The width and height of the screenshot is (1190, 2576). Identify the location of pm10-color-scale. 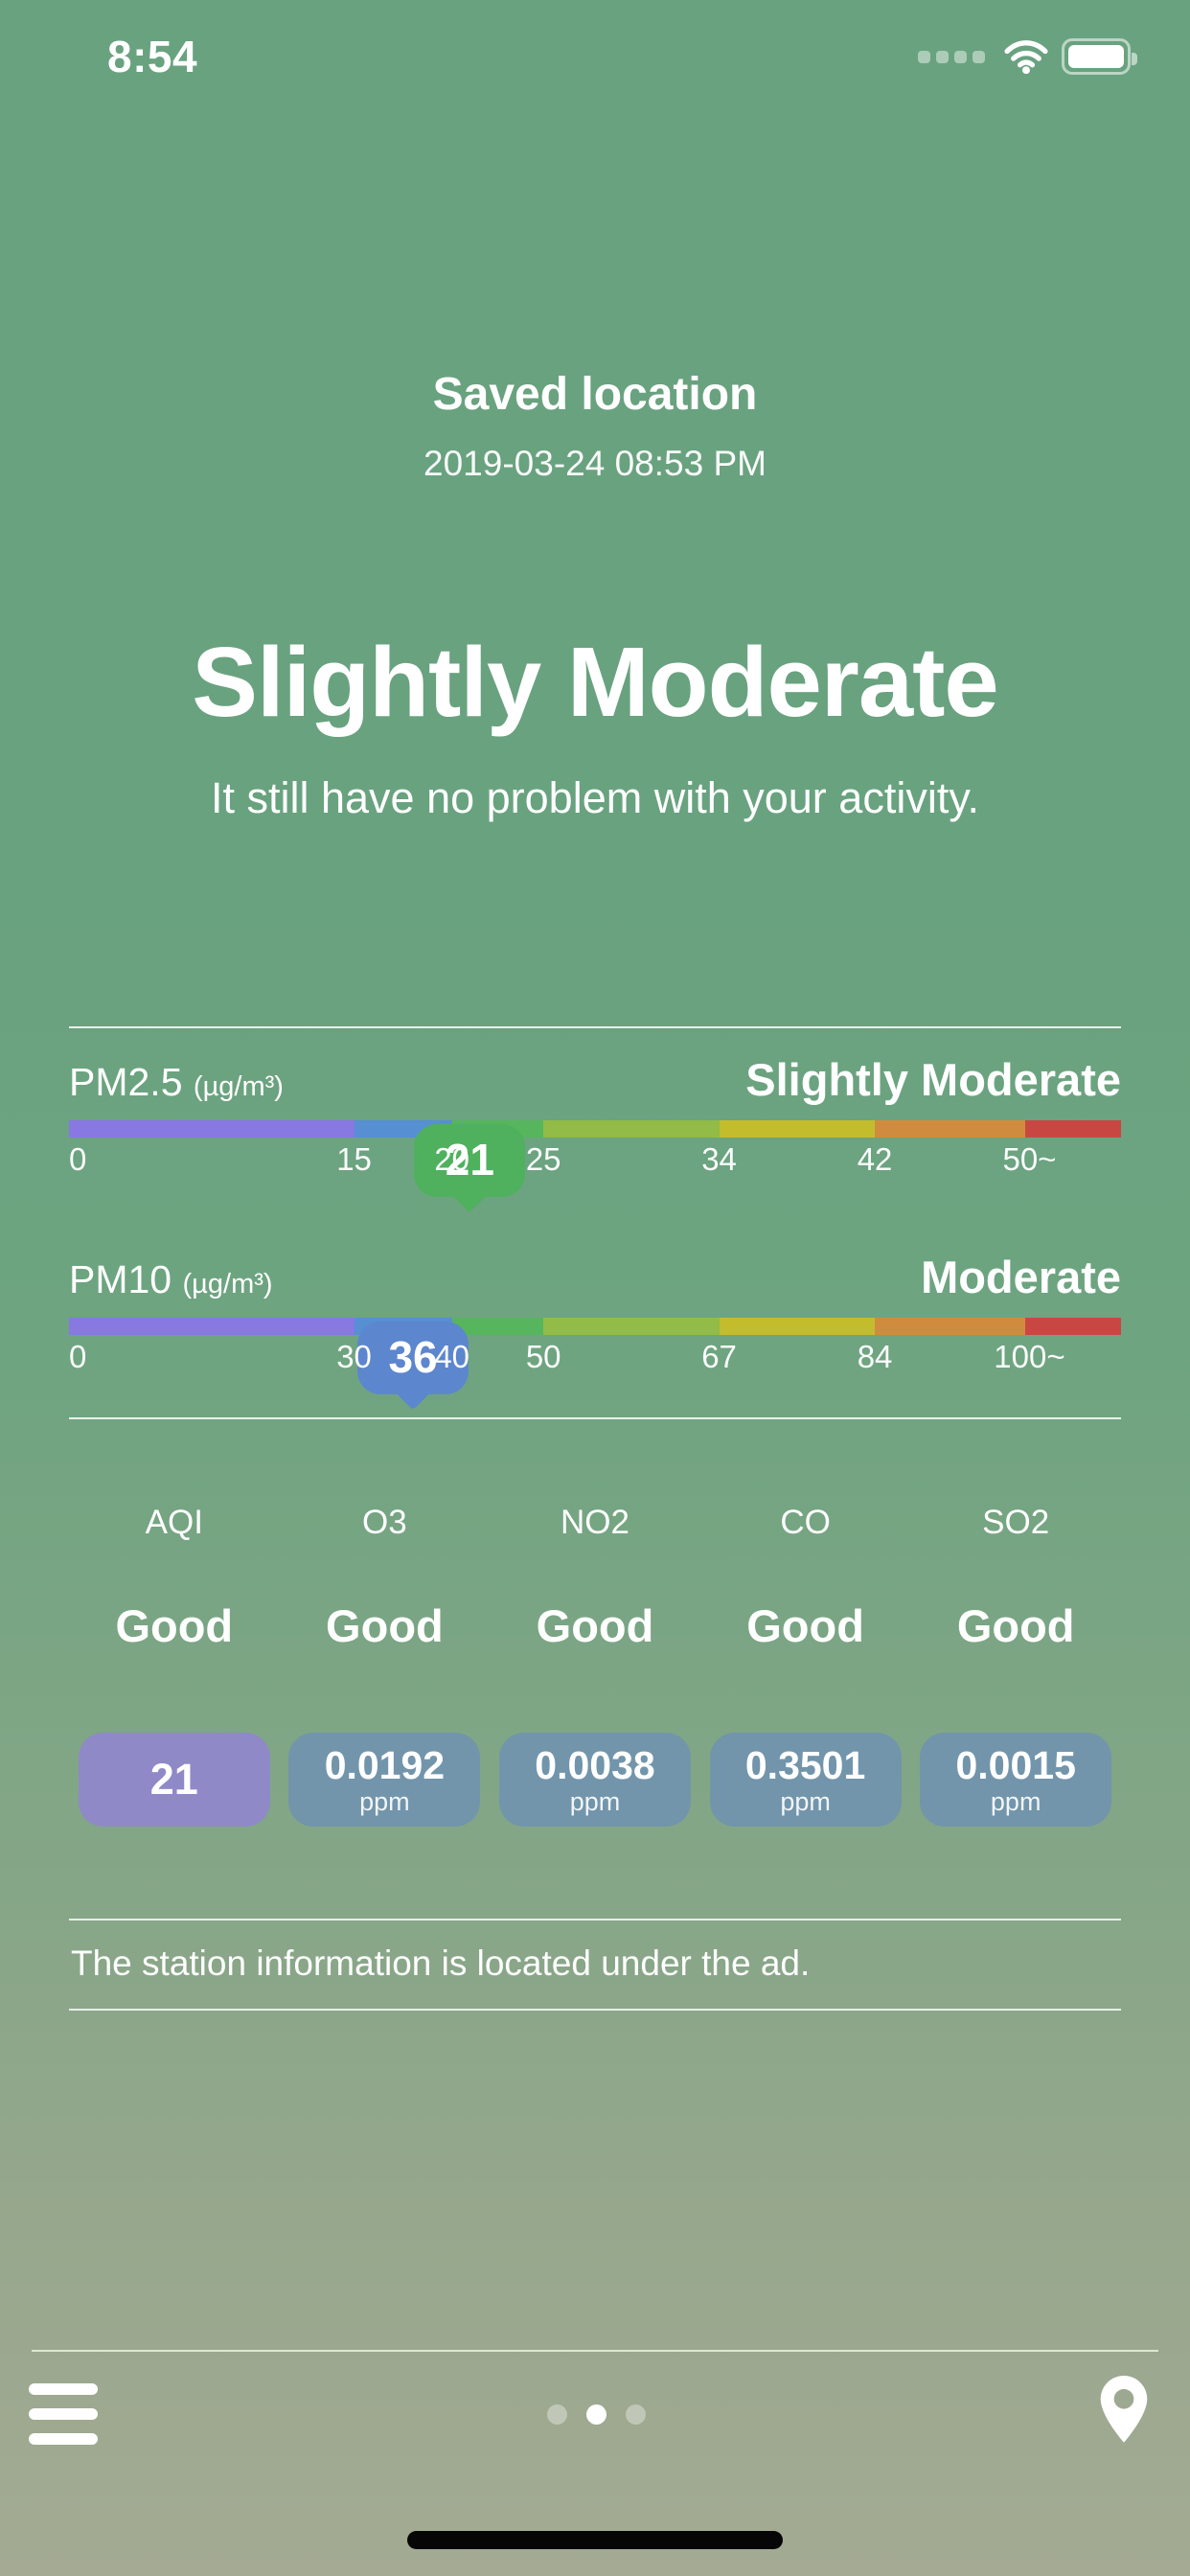
(595, 1326).